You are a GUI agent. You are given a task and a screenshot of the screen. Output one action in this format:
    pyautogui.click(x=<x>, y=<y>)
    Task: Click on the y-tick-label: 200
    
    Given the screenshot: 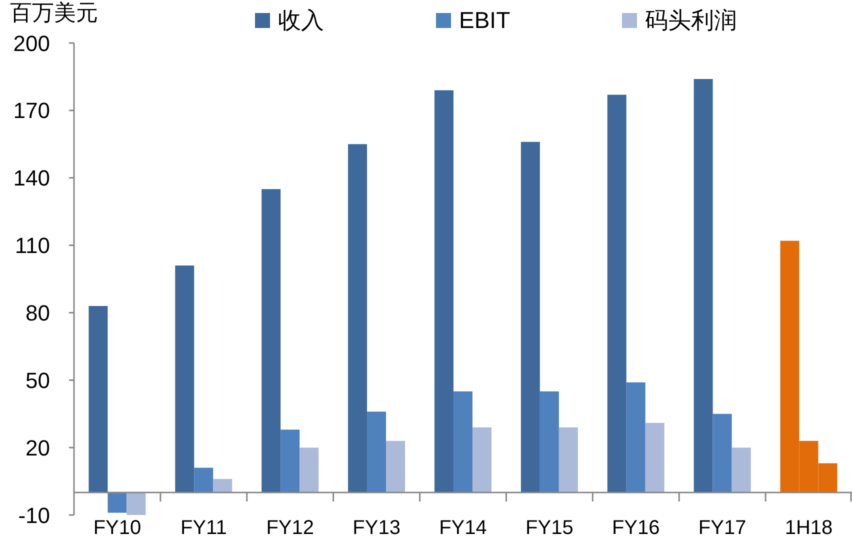 What is the action you would take?
    pyautogui.click(x=31, y=43)
    